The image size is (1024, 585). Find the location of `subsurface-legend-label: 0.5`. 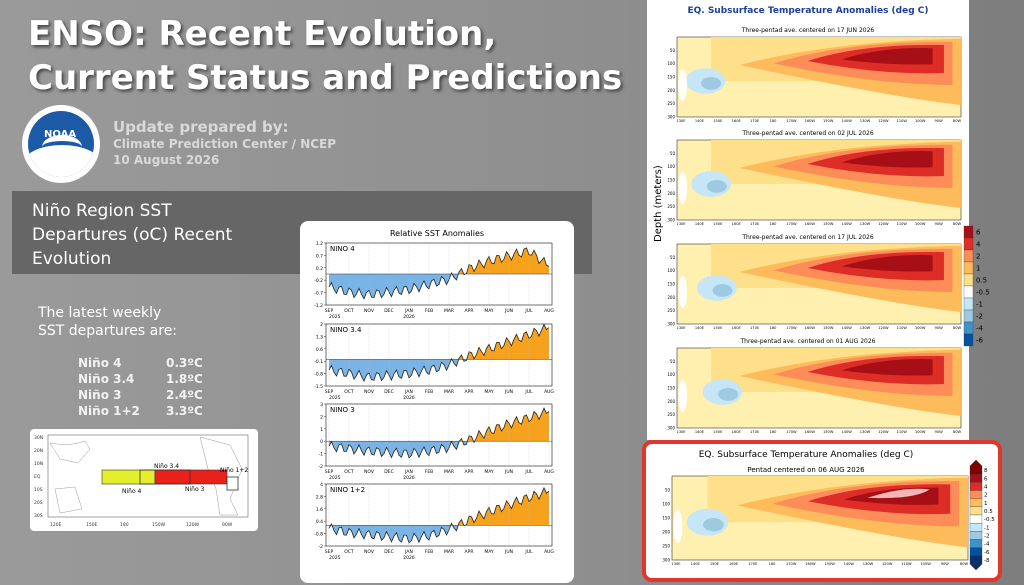

subsurface-legend-label: 0.5 is located at coordinates (981, 281).